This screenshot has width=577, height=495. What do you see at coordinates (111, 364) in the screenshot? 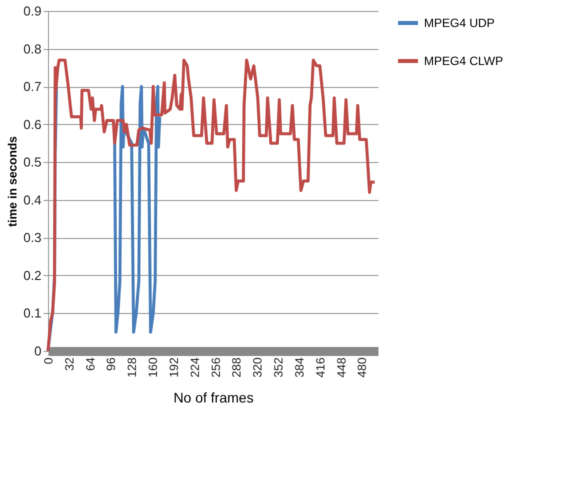
I see `x-tick-label: 96` at bounding box center [111, 364].